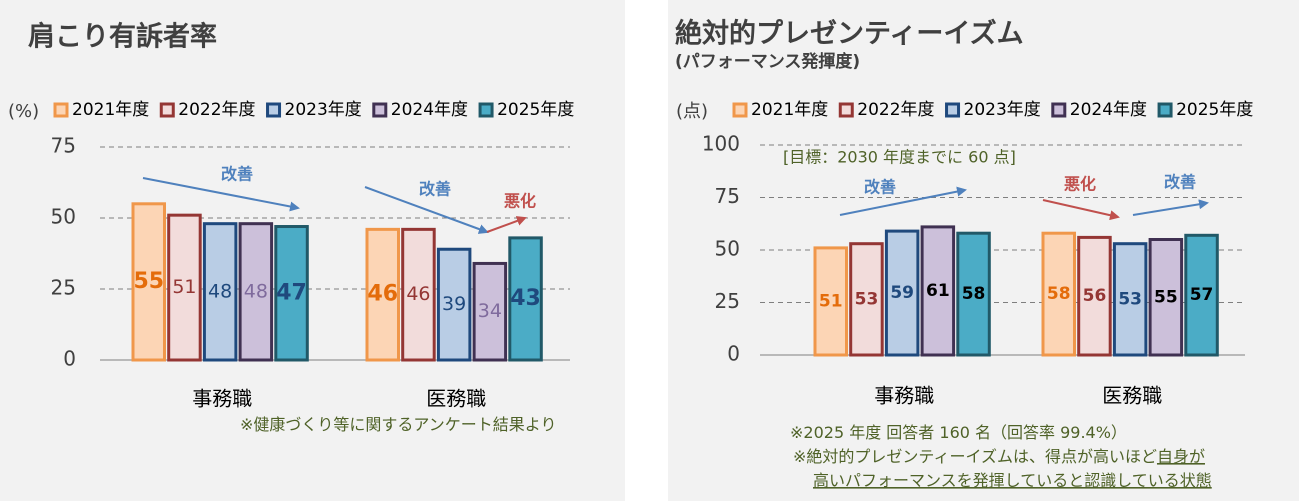 Image resolution: width=1299 pixels, height=501 pixels. Describe the element at coordinates (122, 37) in the screenshot. I see `chart-title: 肩こり有訴者率` at that location.